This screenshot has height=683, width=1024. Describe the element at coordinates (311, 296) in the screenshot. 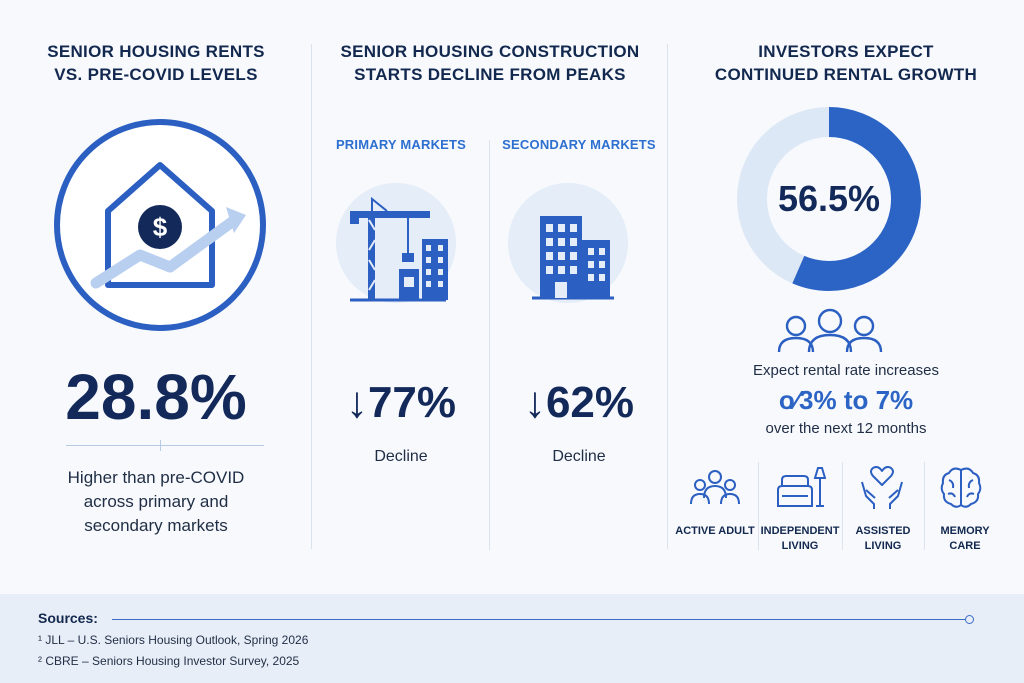

I see `divider-left` at that location.